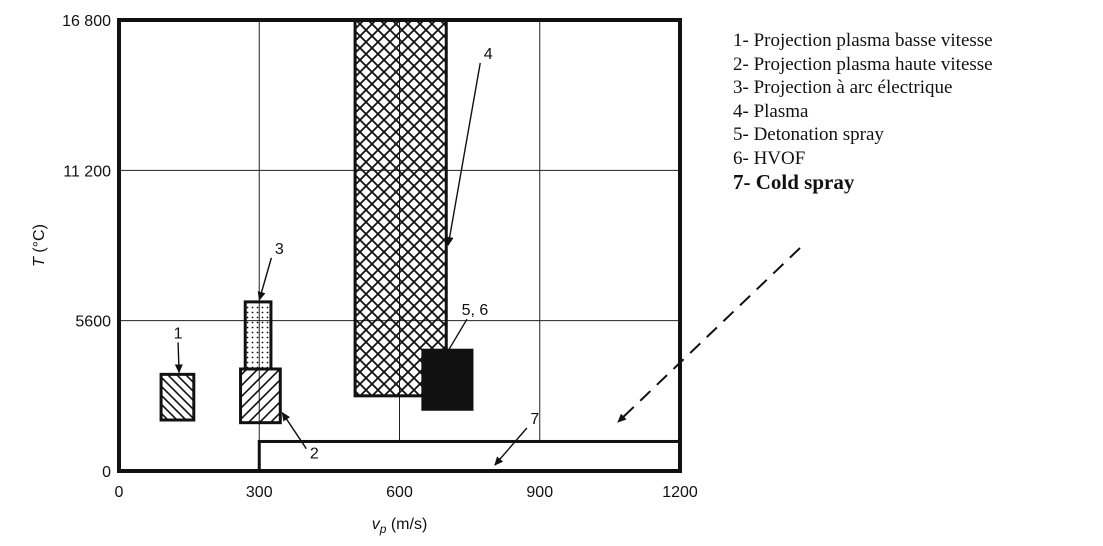  Describe the element at coordinates (680, 492) in the screenshot. I see `x-tick-label: 1200` at that location.